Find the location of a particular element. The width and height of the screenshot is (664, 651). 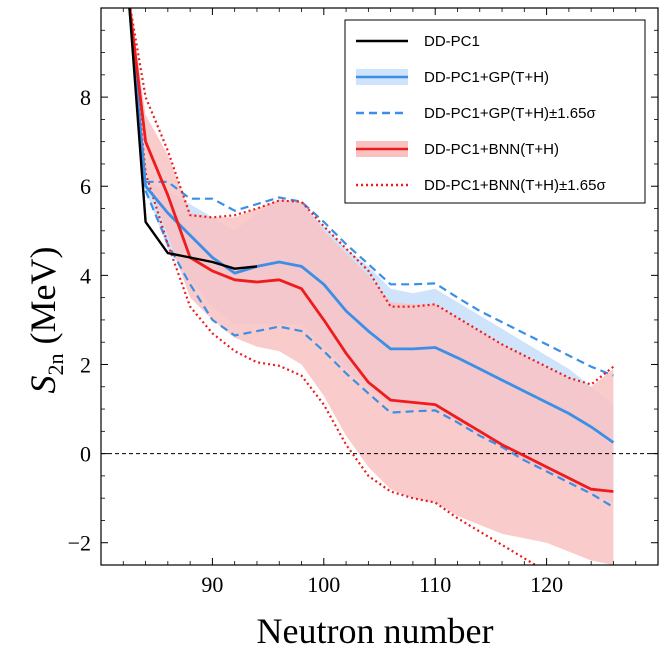

legend-label: DD-PC1 is located at coordinates (452, 41).